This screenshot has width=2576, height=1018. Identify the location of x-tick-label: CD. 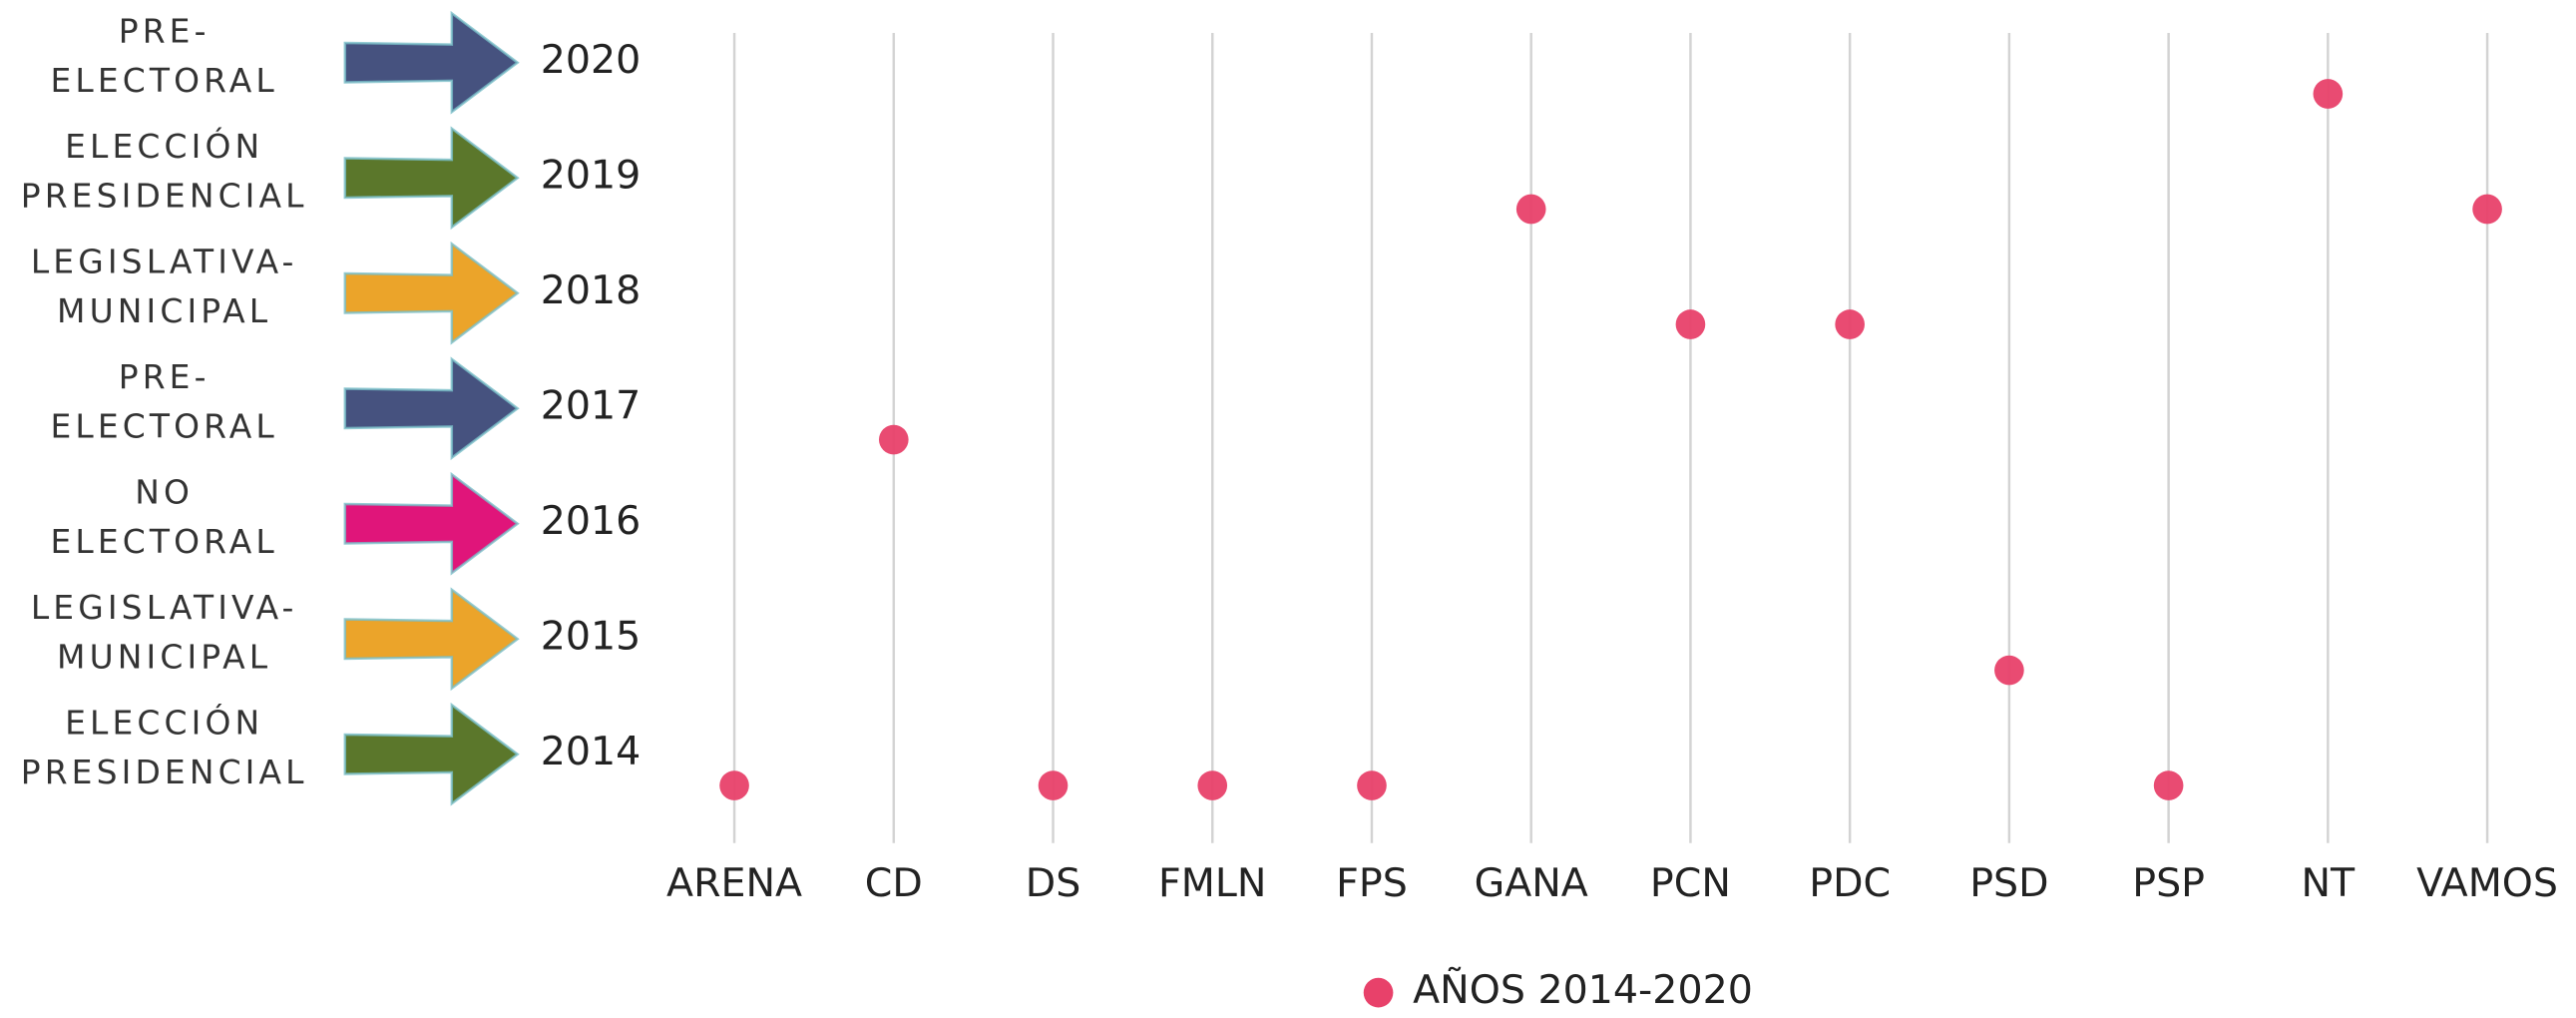
(894, 883).